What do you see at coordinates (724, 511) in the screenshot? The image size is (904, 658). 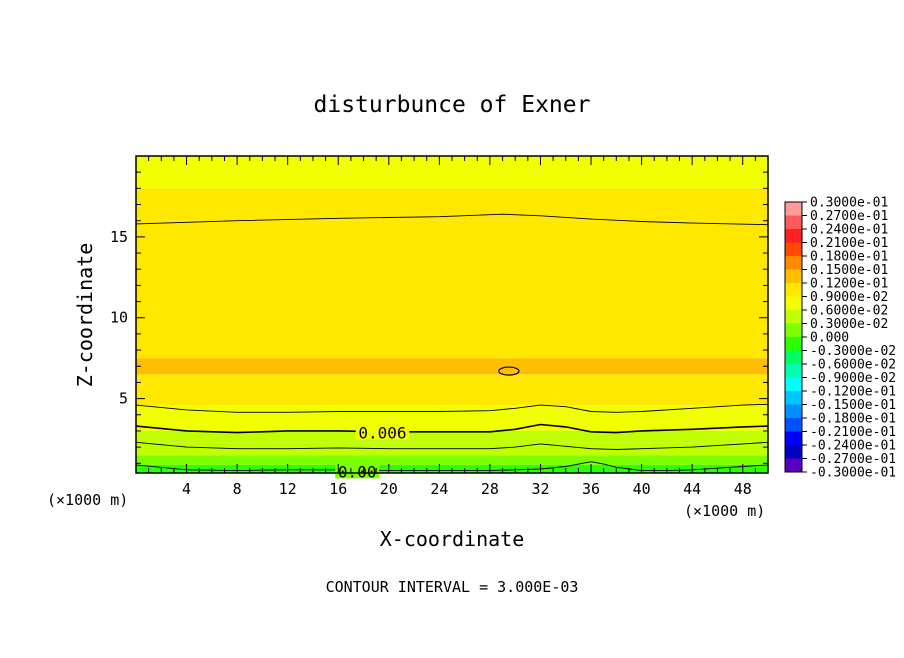 I see `x-unit-right: (×1000 m)` at bounding box center [724, 511].